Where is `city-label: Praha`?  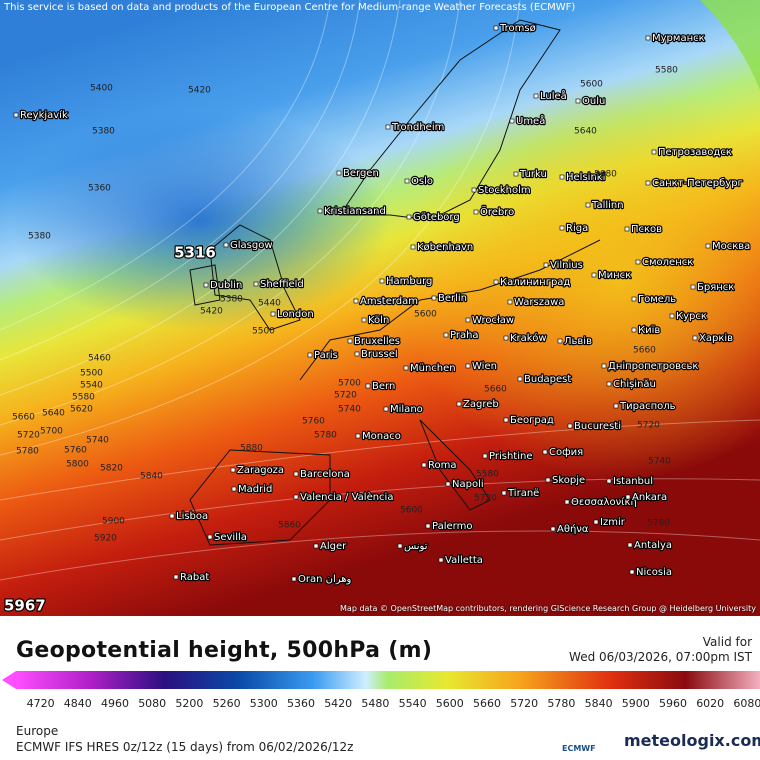 city-label: Praha is located at coordinates (464, 335).